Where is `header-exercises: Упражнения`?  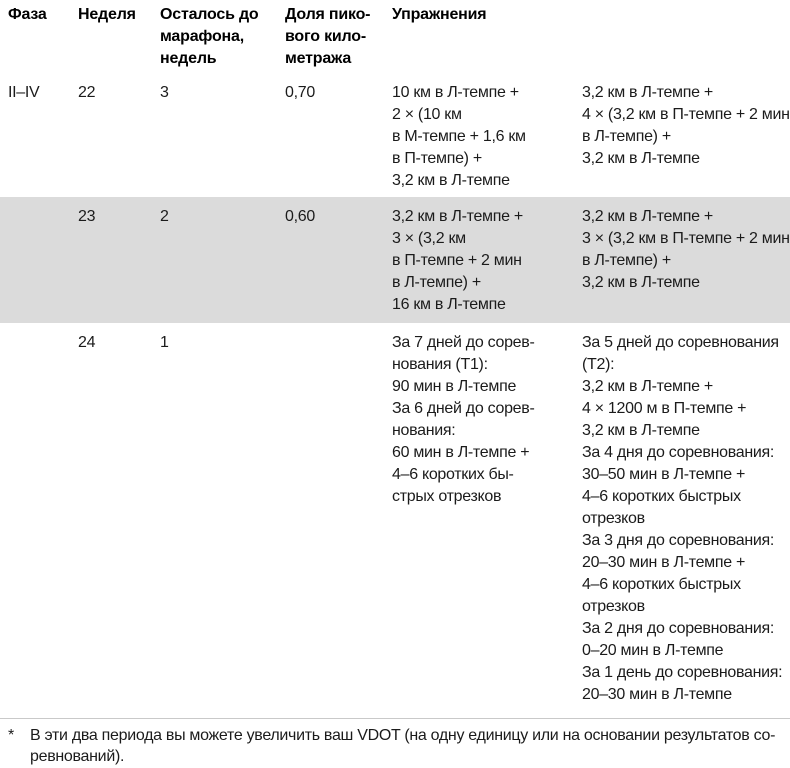
header-exercises: Упражнения is located at coordinates (439, 14).